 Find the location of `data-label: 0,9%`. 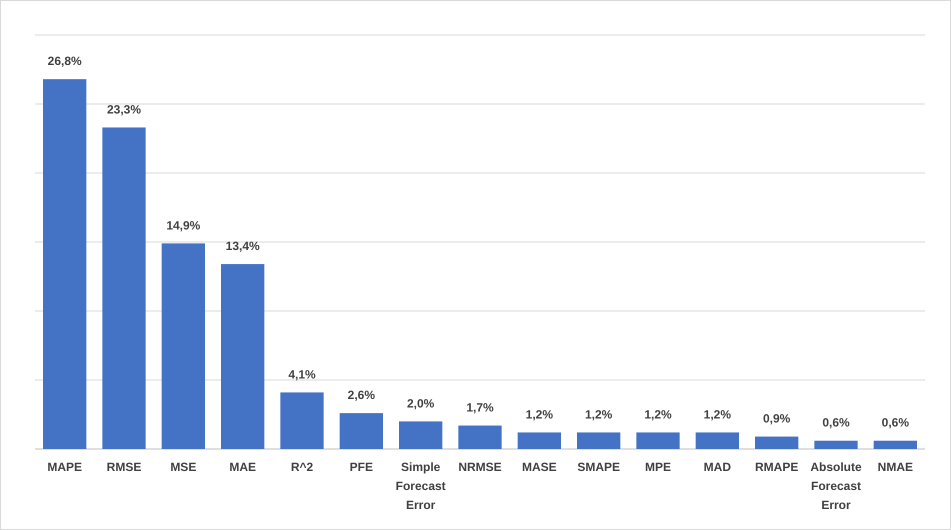

data-label: 0,9% is located at coordinates (776, 419).